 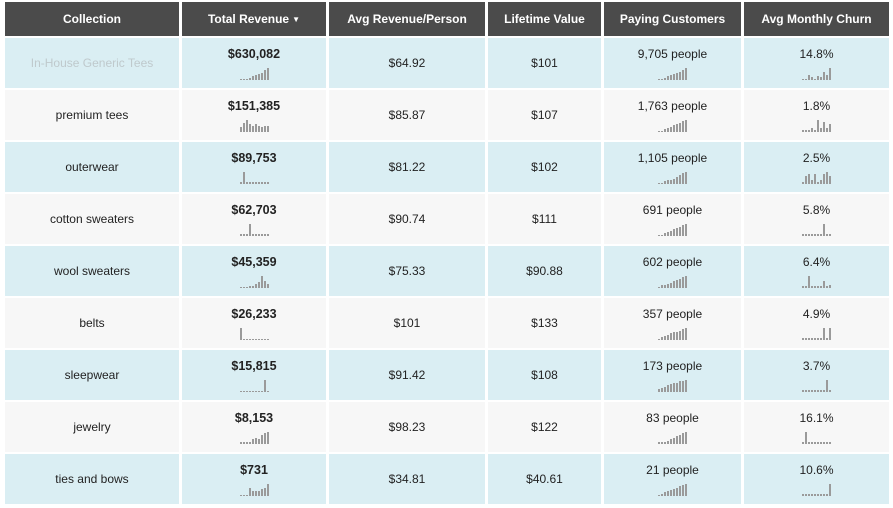 What do you see at coordinates (672, 417) in the screenshot?
I see `paying-customers-value: 83 people` at bounding box center [672, 417].